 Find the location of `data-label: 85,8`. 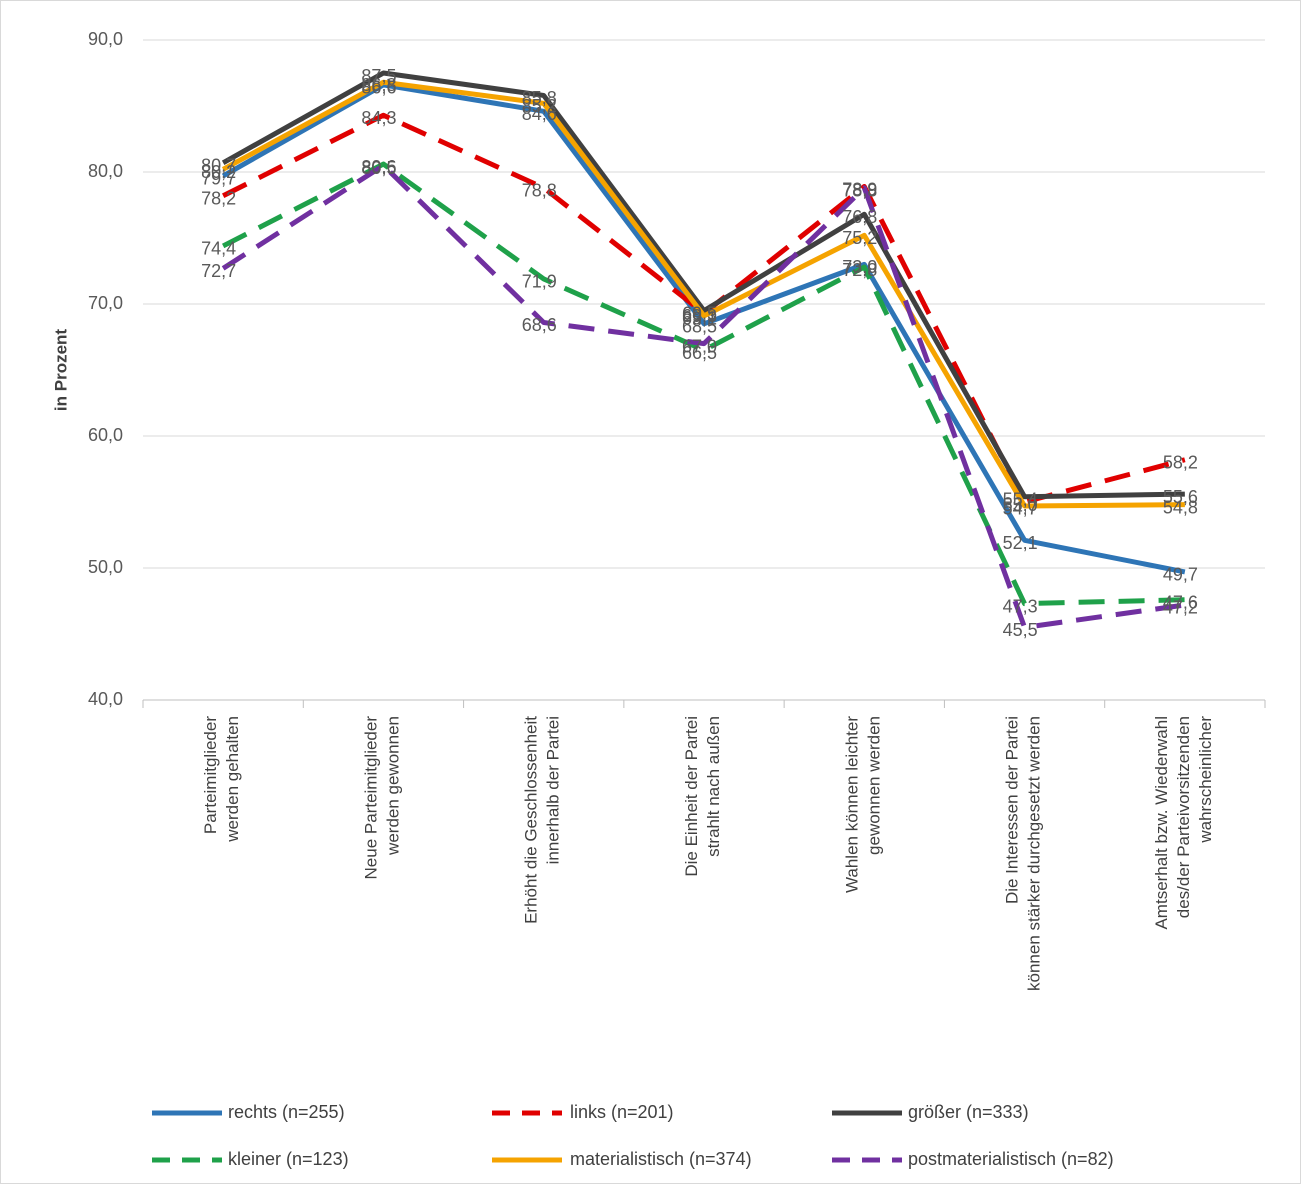

data-label: 85,8 is located at coordinates (539, 98).